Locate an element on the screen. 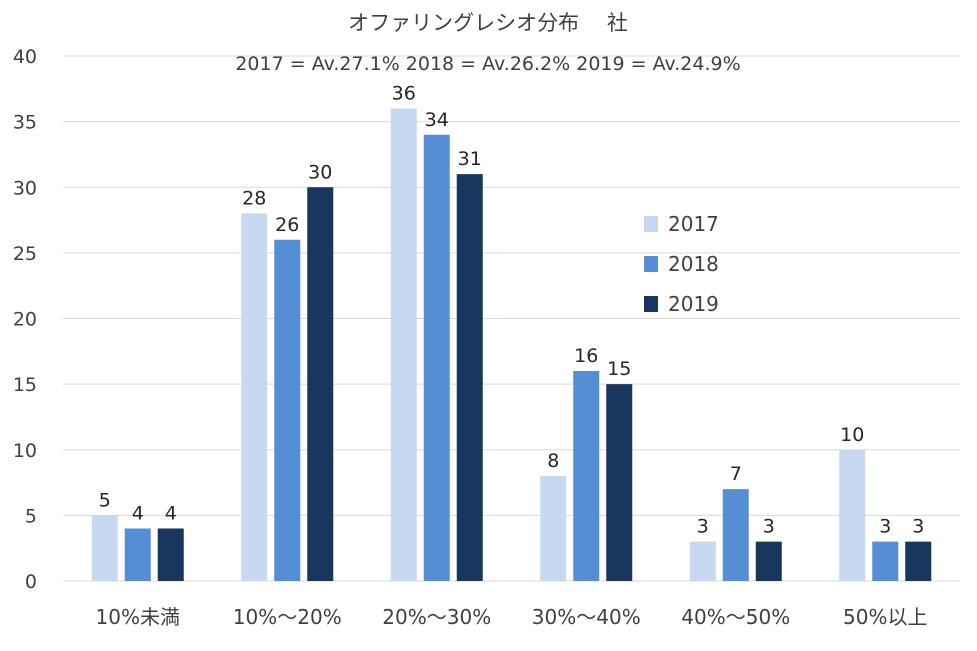 The height and width of the screenshot is (651, 977). legend-swatch-2019 is located at coordinates (651, 304).